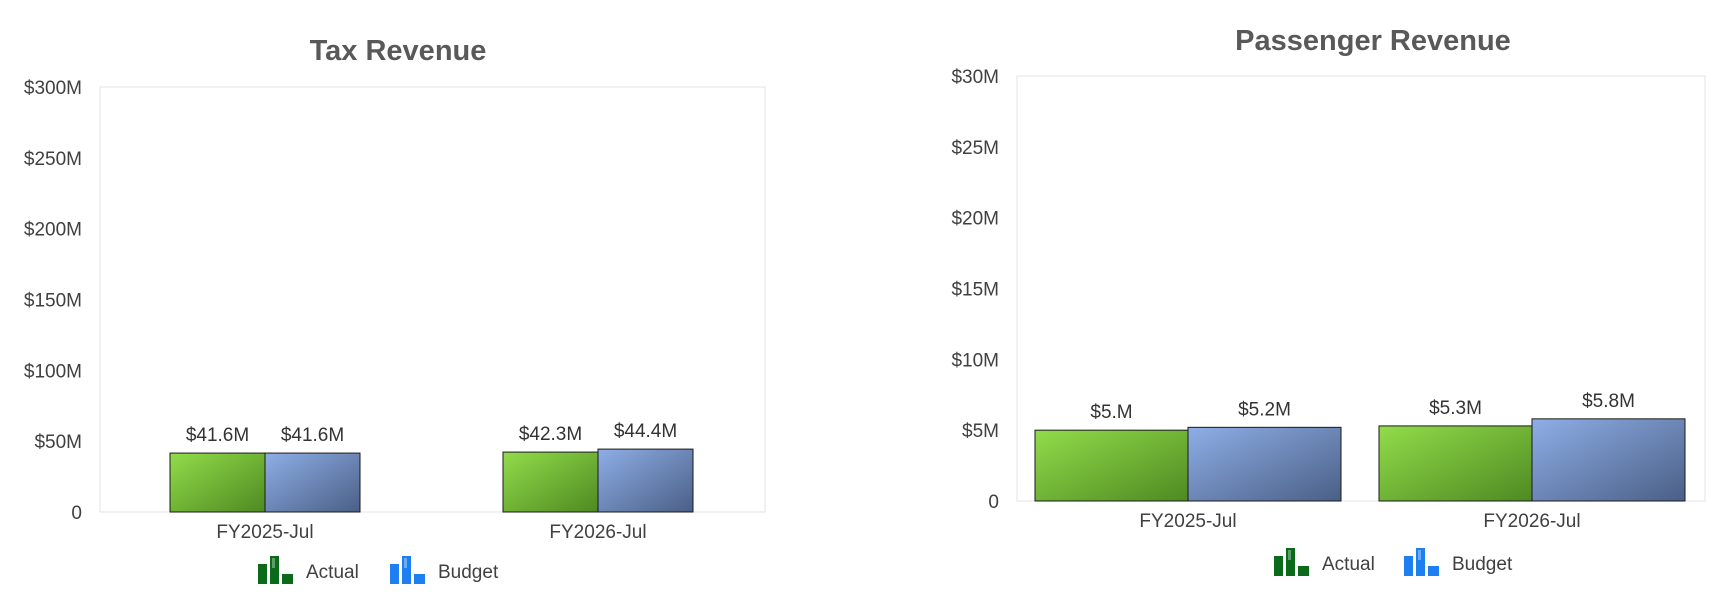  Describe the element at coordinates (1111, 412) in the screenshot. I see `data-label: $5.M` at that location.